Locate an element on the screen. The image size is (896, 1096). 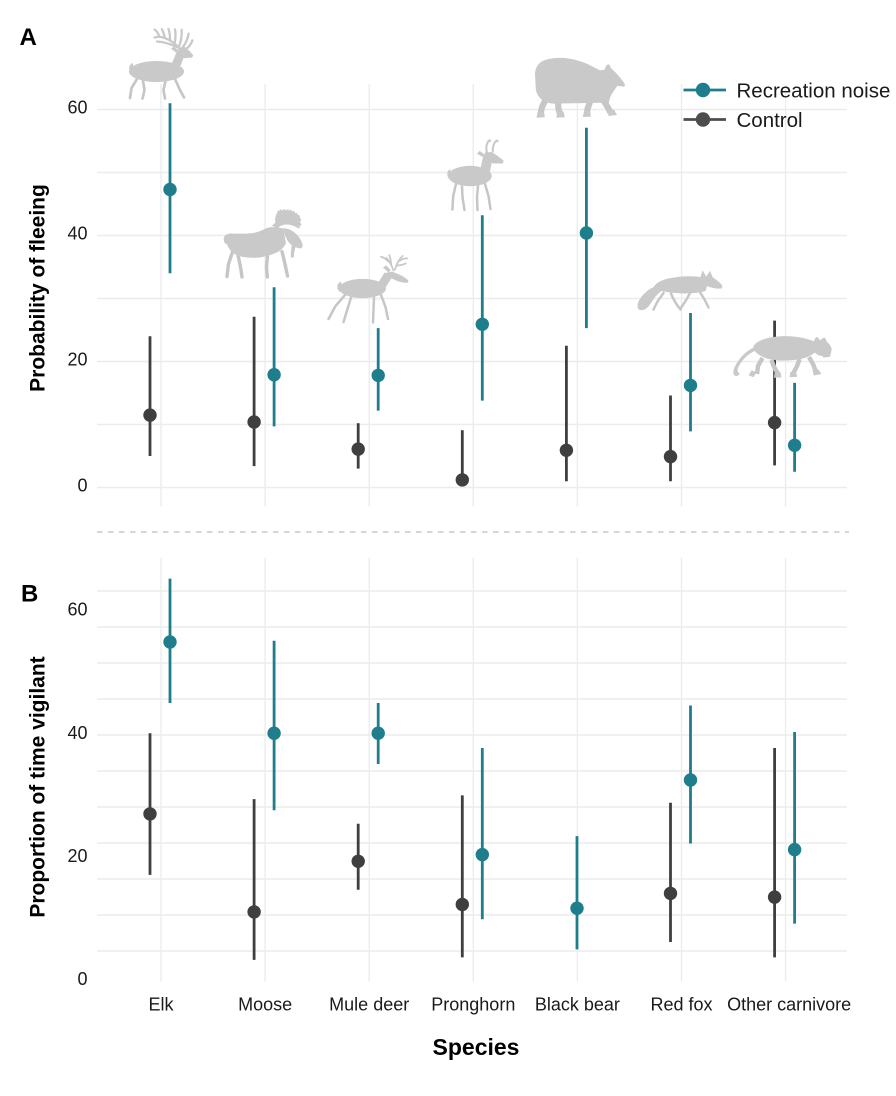
svg-text: Elk is located at coordinates (161, 1005).